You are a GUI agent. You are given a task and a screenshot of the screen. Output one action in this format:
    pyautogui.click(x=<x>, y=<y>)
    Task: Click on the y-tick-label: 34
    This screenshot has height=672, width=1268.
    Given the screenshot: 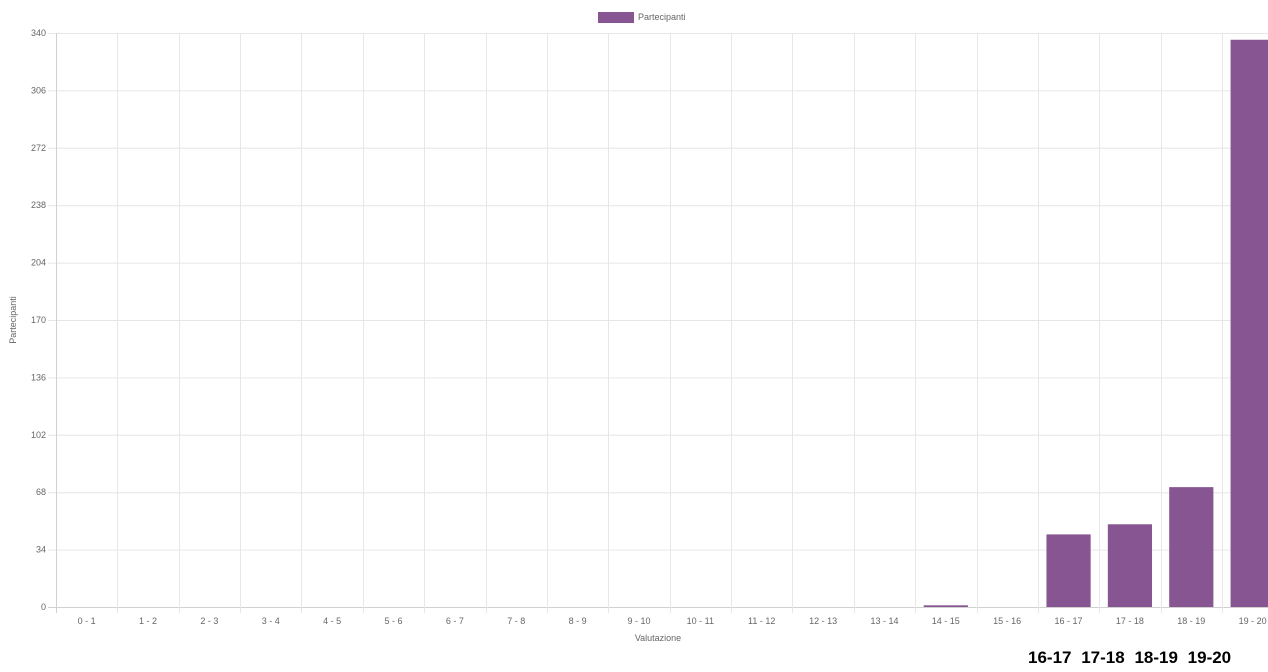 What is the action you would take?
    pyautogui.click(x=41, y=550)
    